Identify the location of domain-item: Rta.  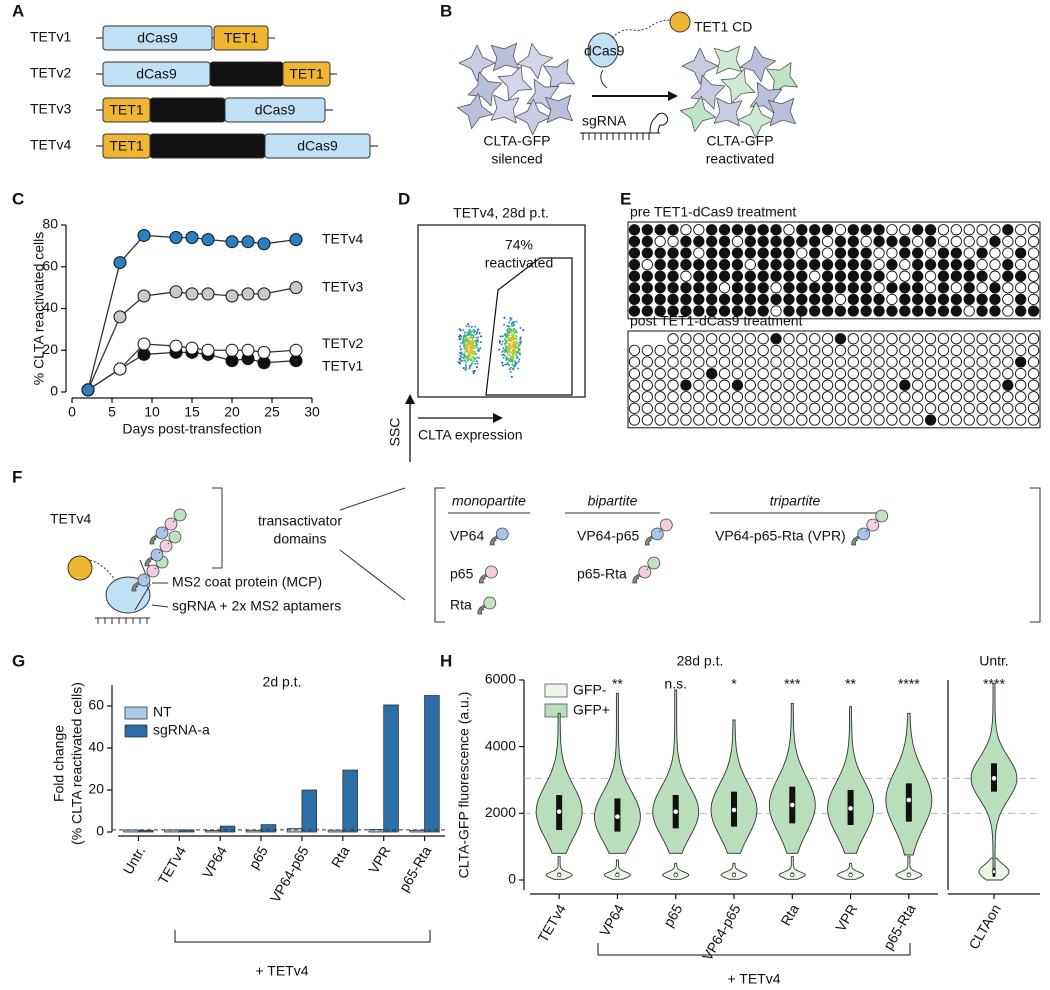
(461, 605).